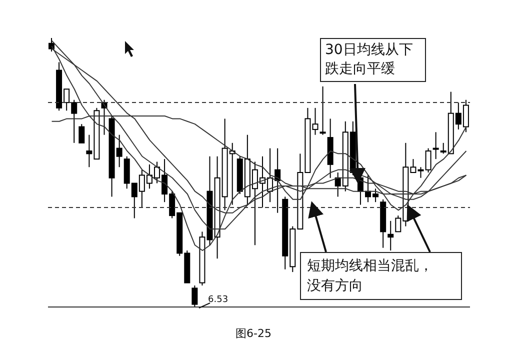 Image resolution: width=507 pixels, height=352 pixels. Describe the element at coordinates (253, 333) in the screenshot. I see `caption: 图6-25` at that location.